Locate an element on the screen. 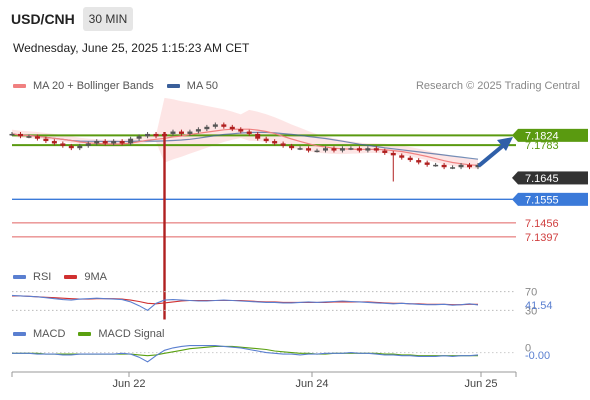 Image resolution: width=590 pixels, height=400 pixels. macd-tick-label: 0 is located at coordinates (528, 349).